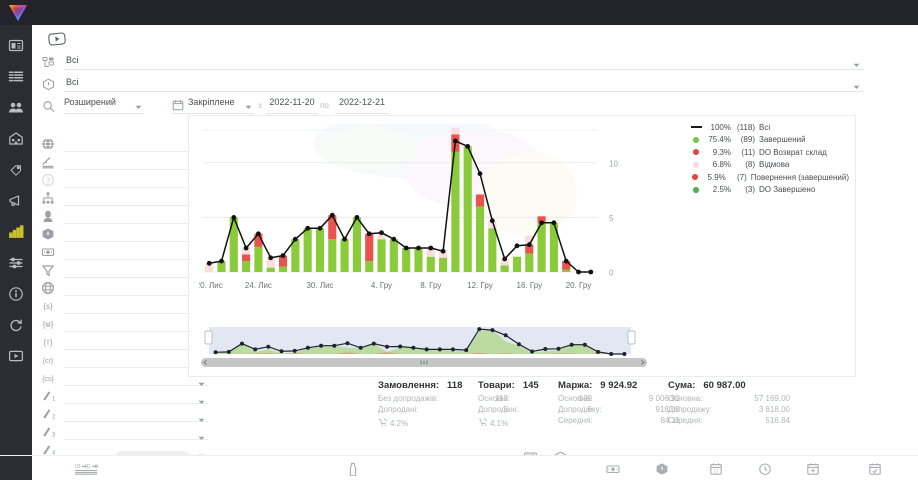  Describe the element at coordinates (18, 13) in the screenshot. I see `app-logo-icon` at that location.